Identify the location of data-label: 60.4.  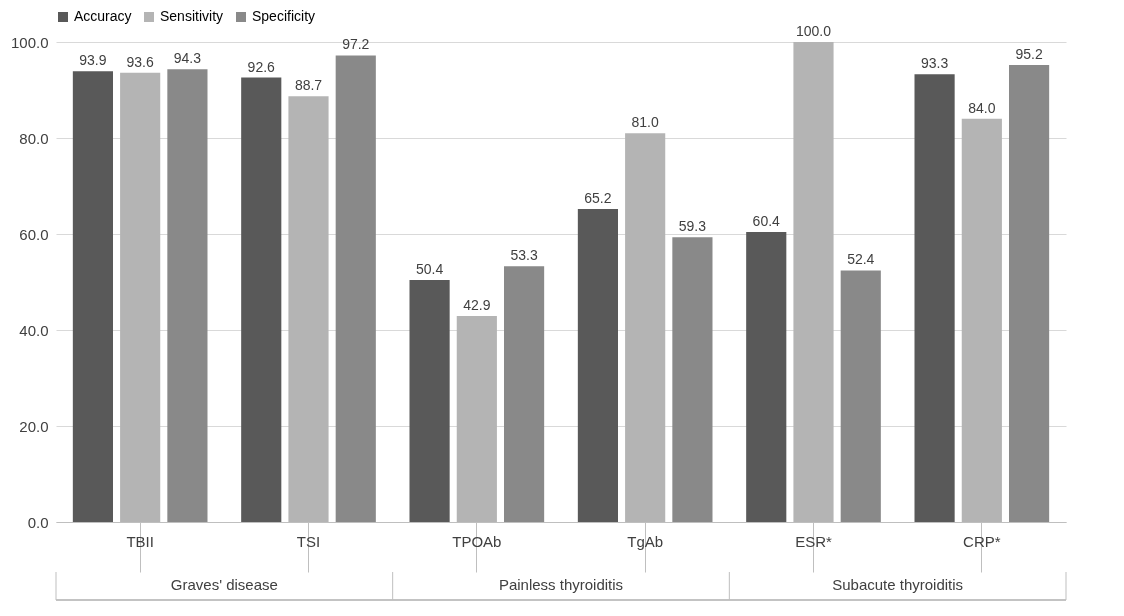
(766, 221).